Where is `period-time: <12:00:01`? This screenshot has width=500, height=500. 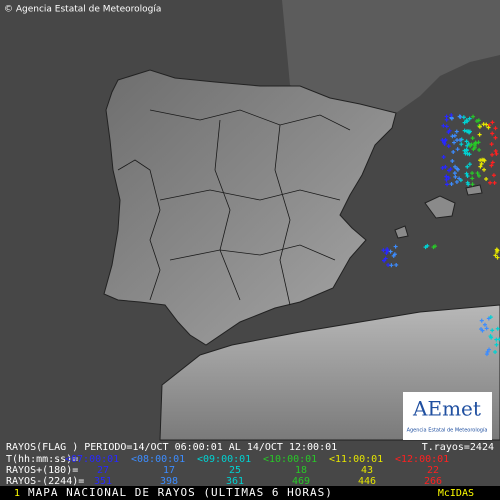 period-time: <12:00:01 is located at coordinates (422, 459).